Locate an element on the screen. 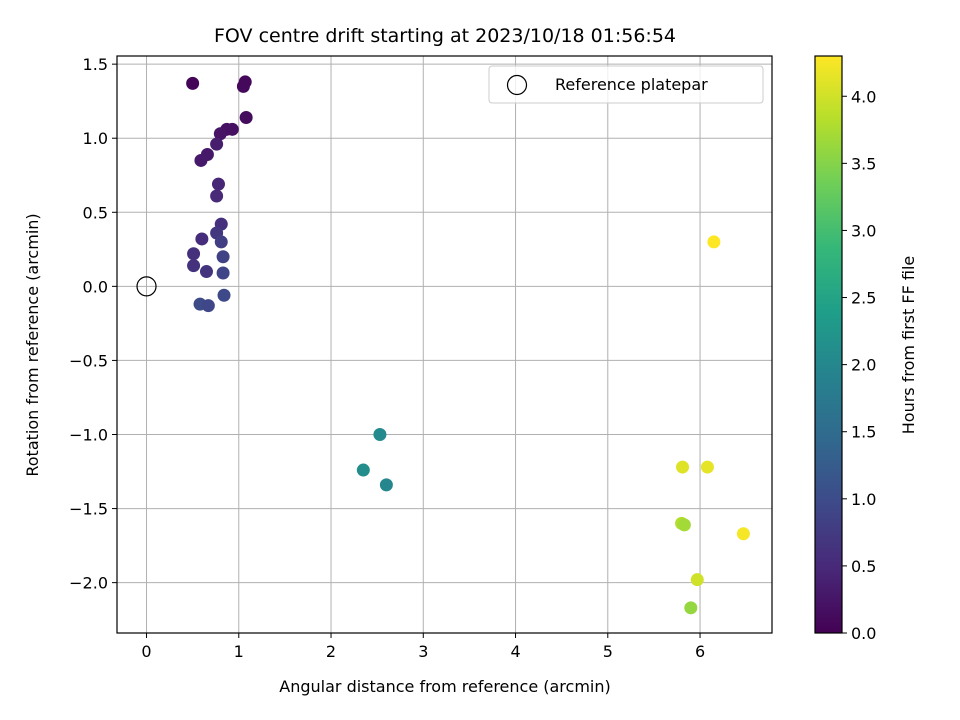  y-tick-label: −2.0 is located at coordinates (88, 583).